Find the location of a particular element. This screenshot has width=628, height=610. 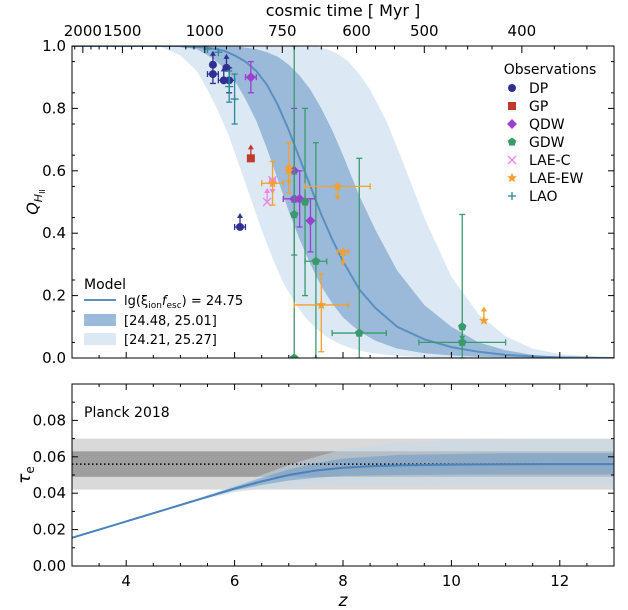

ytick-label: 0.06 is located at coordinates (49, 457).